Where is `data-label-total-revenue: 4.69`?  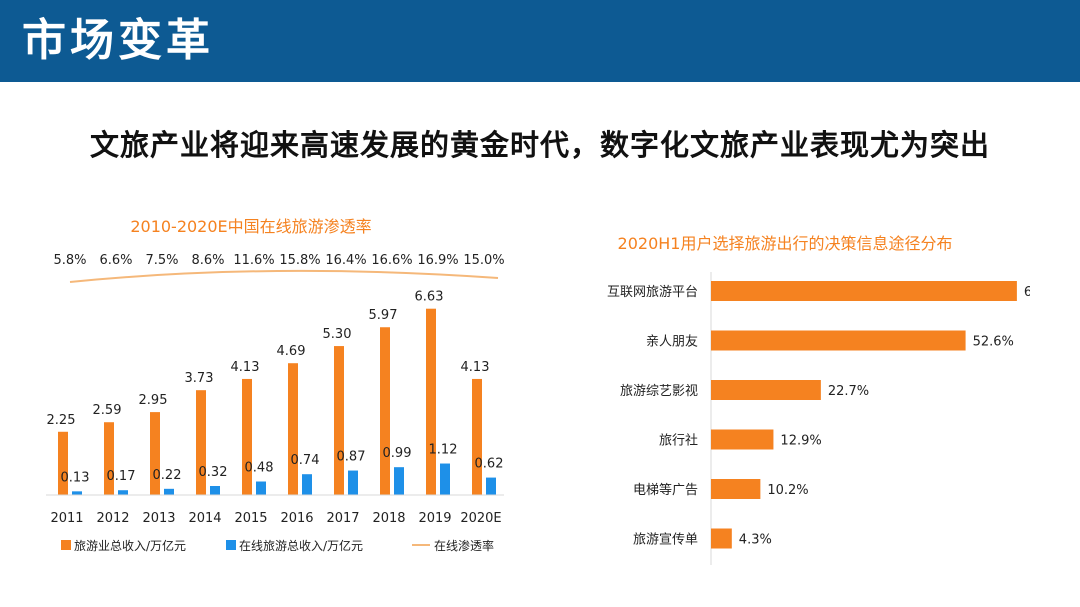 data-label-total-revenue: 4.69 is located at coordinates (291, 351).